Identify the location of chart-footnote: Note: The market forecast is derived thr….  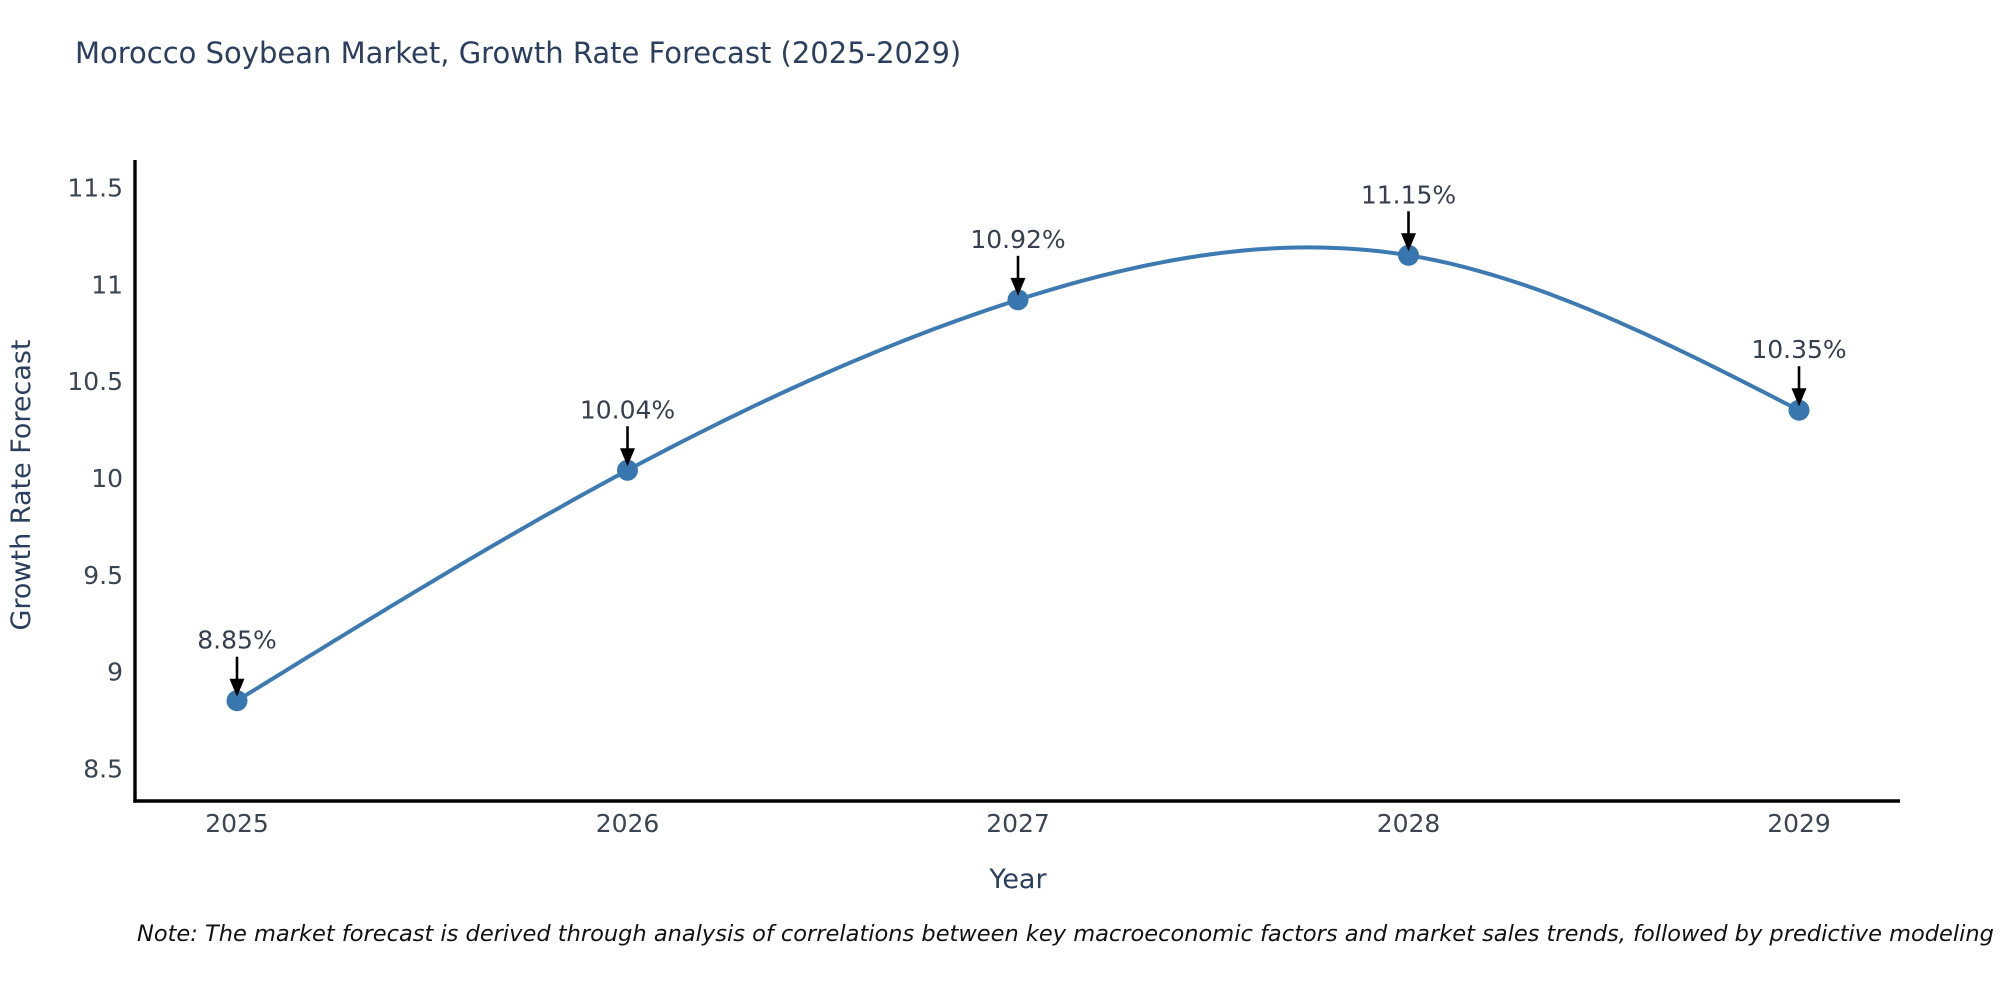
(1068, 934).